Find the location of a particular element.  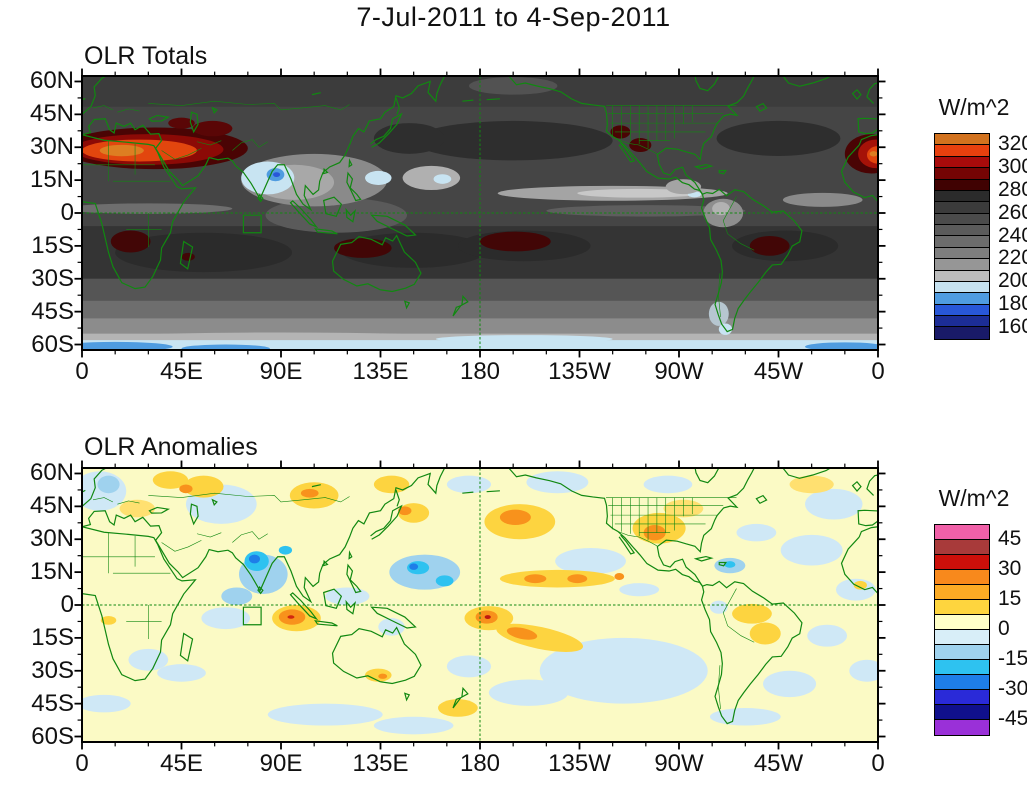

lat-tick-label: 60N is located at coordinates (51, 473).